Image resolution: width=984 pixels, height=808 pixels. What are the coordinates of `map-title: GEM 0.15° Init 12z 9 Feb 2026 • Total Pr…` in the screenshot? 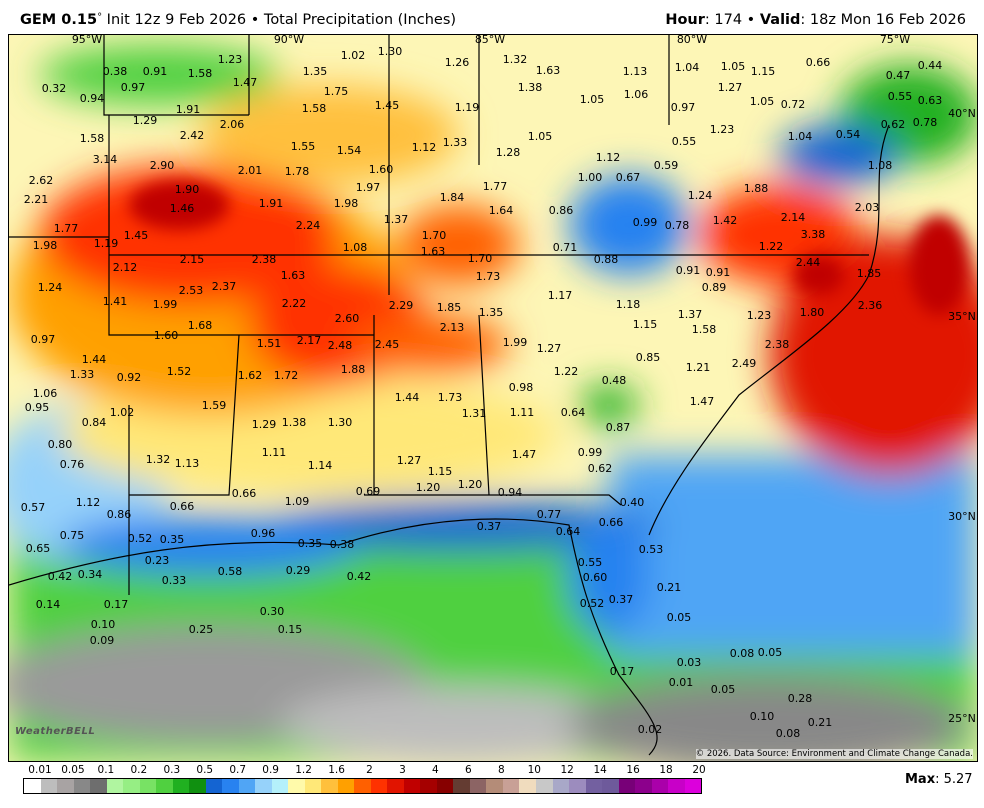 It's located at (238, 20).